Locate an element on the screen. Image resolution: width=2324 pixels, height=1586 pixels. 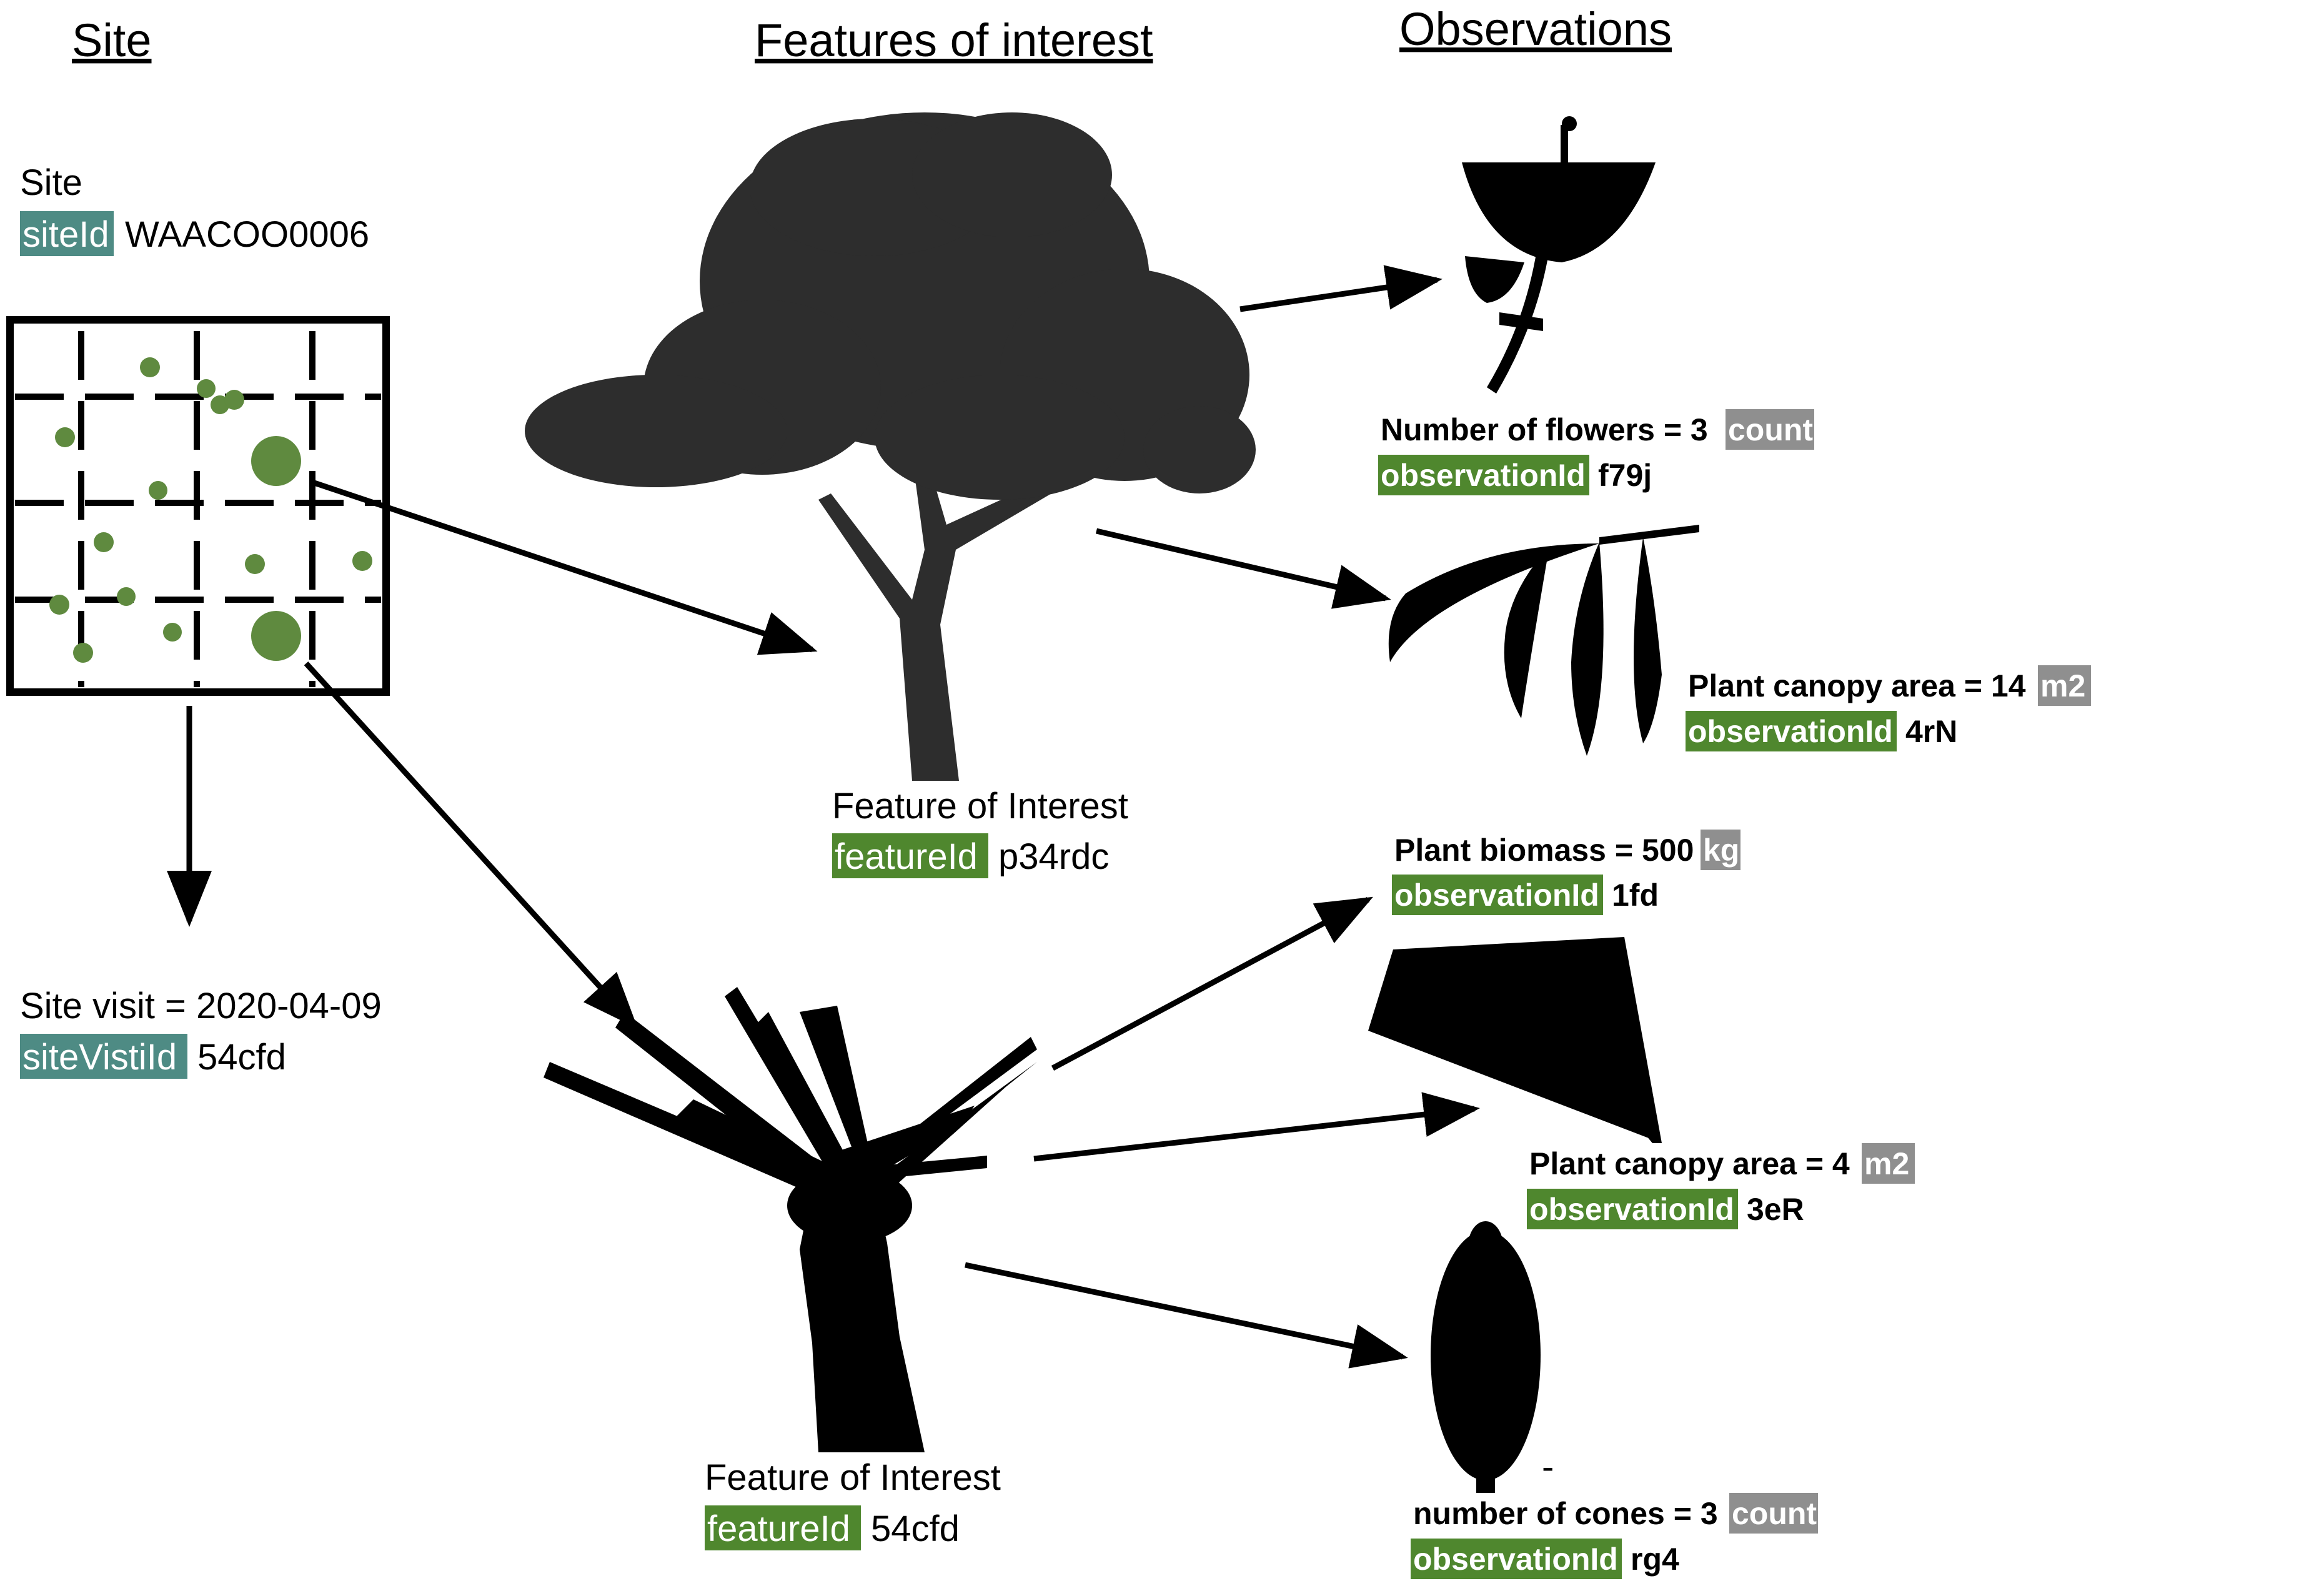
feature-1-label: Feature of Interest is located at coordinates (980, 806).